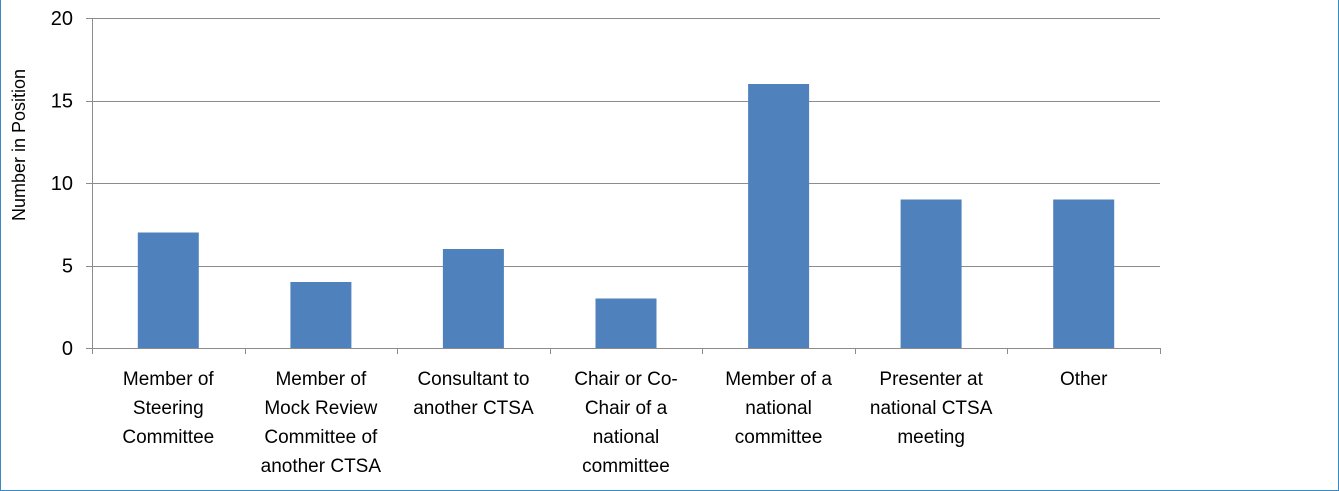 Image resolution: width=1339 pixels, height=491 pixels. What do you see at coordinates (168, 437) in the screenshot?
I see `x-category-label-line: Committee` at bounding box center [168, 437].